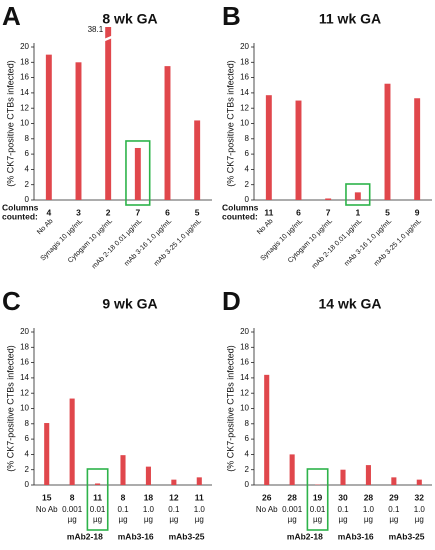 The width and height of the screenshot is (435, 550). I want to click on chart-title: 8 wk GA, so click(129, 19).